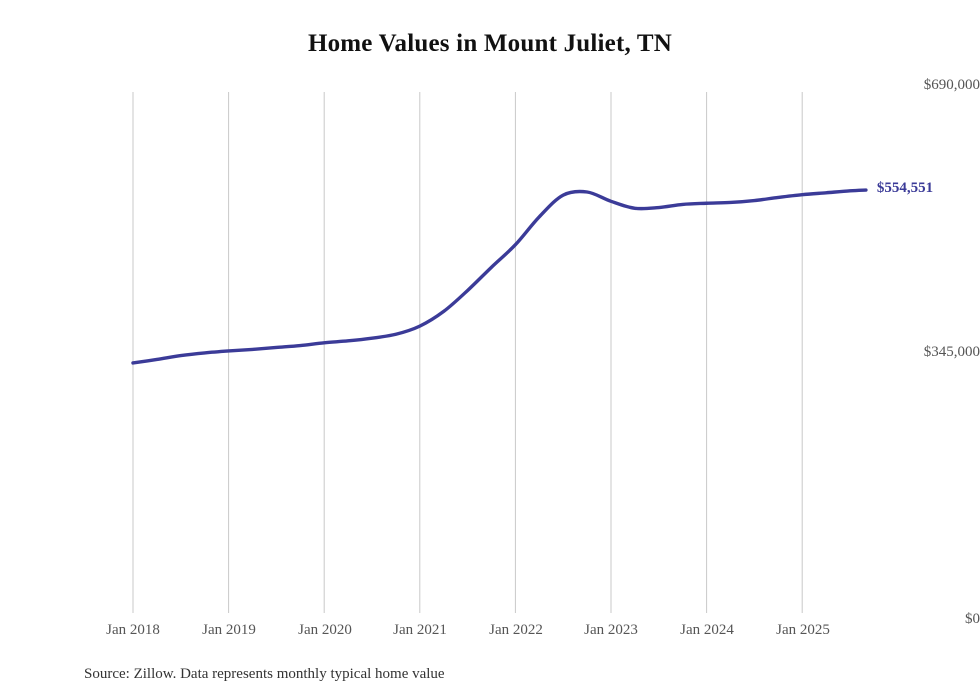  I want to click on x-axis-tick-label-7: Jan 2025, so click(803, 630).